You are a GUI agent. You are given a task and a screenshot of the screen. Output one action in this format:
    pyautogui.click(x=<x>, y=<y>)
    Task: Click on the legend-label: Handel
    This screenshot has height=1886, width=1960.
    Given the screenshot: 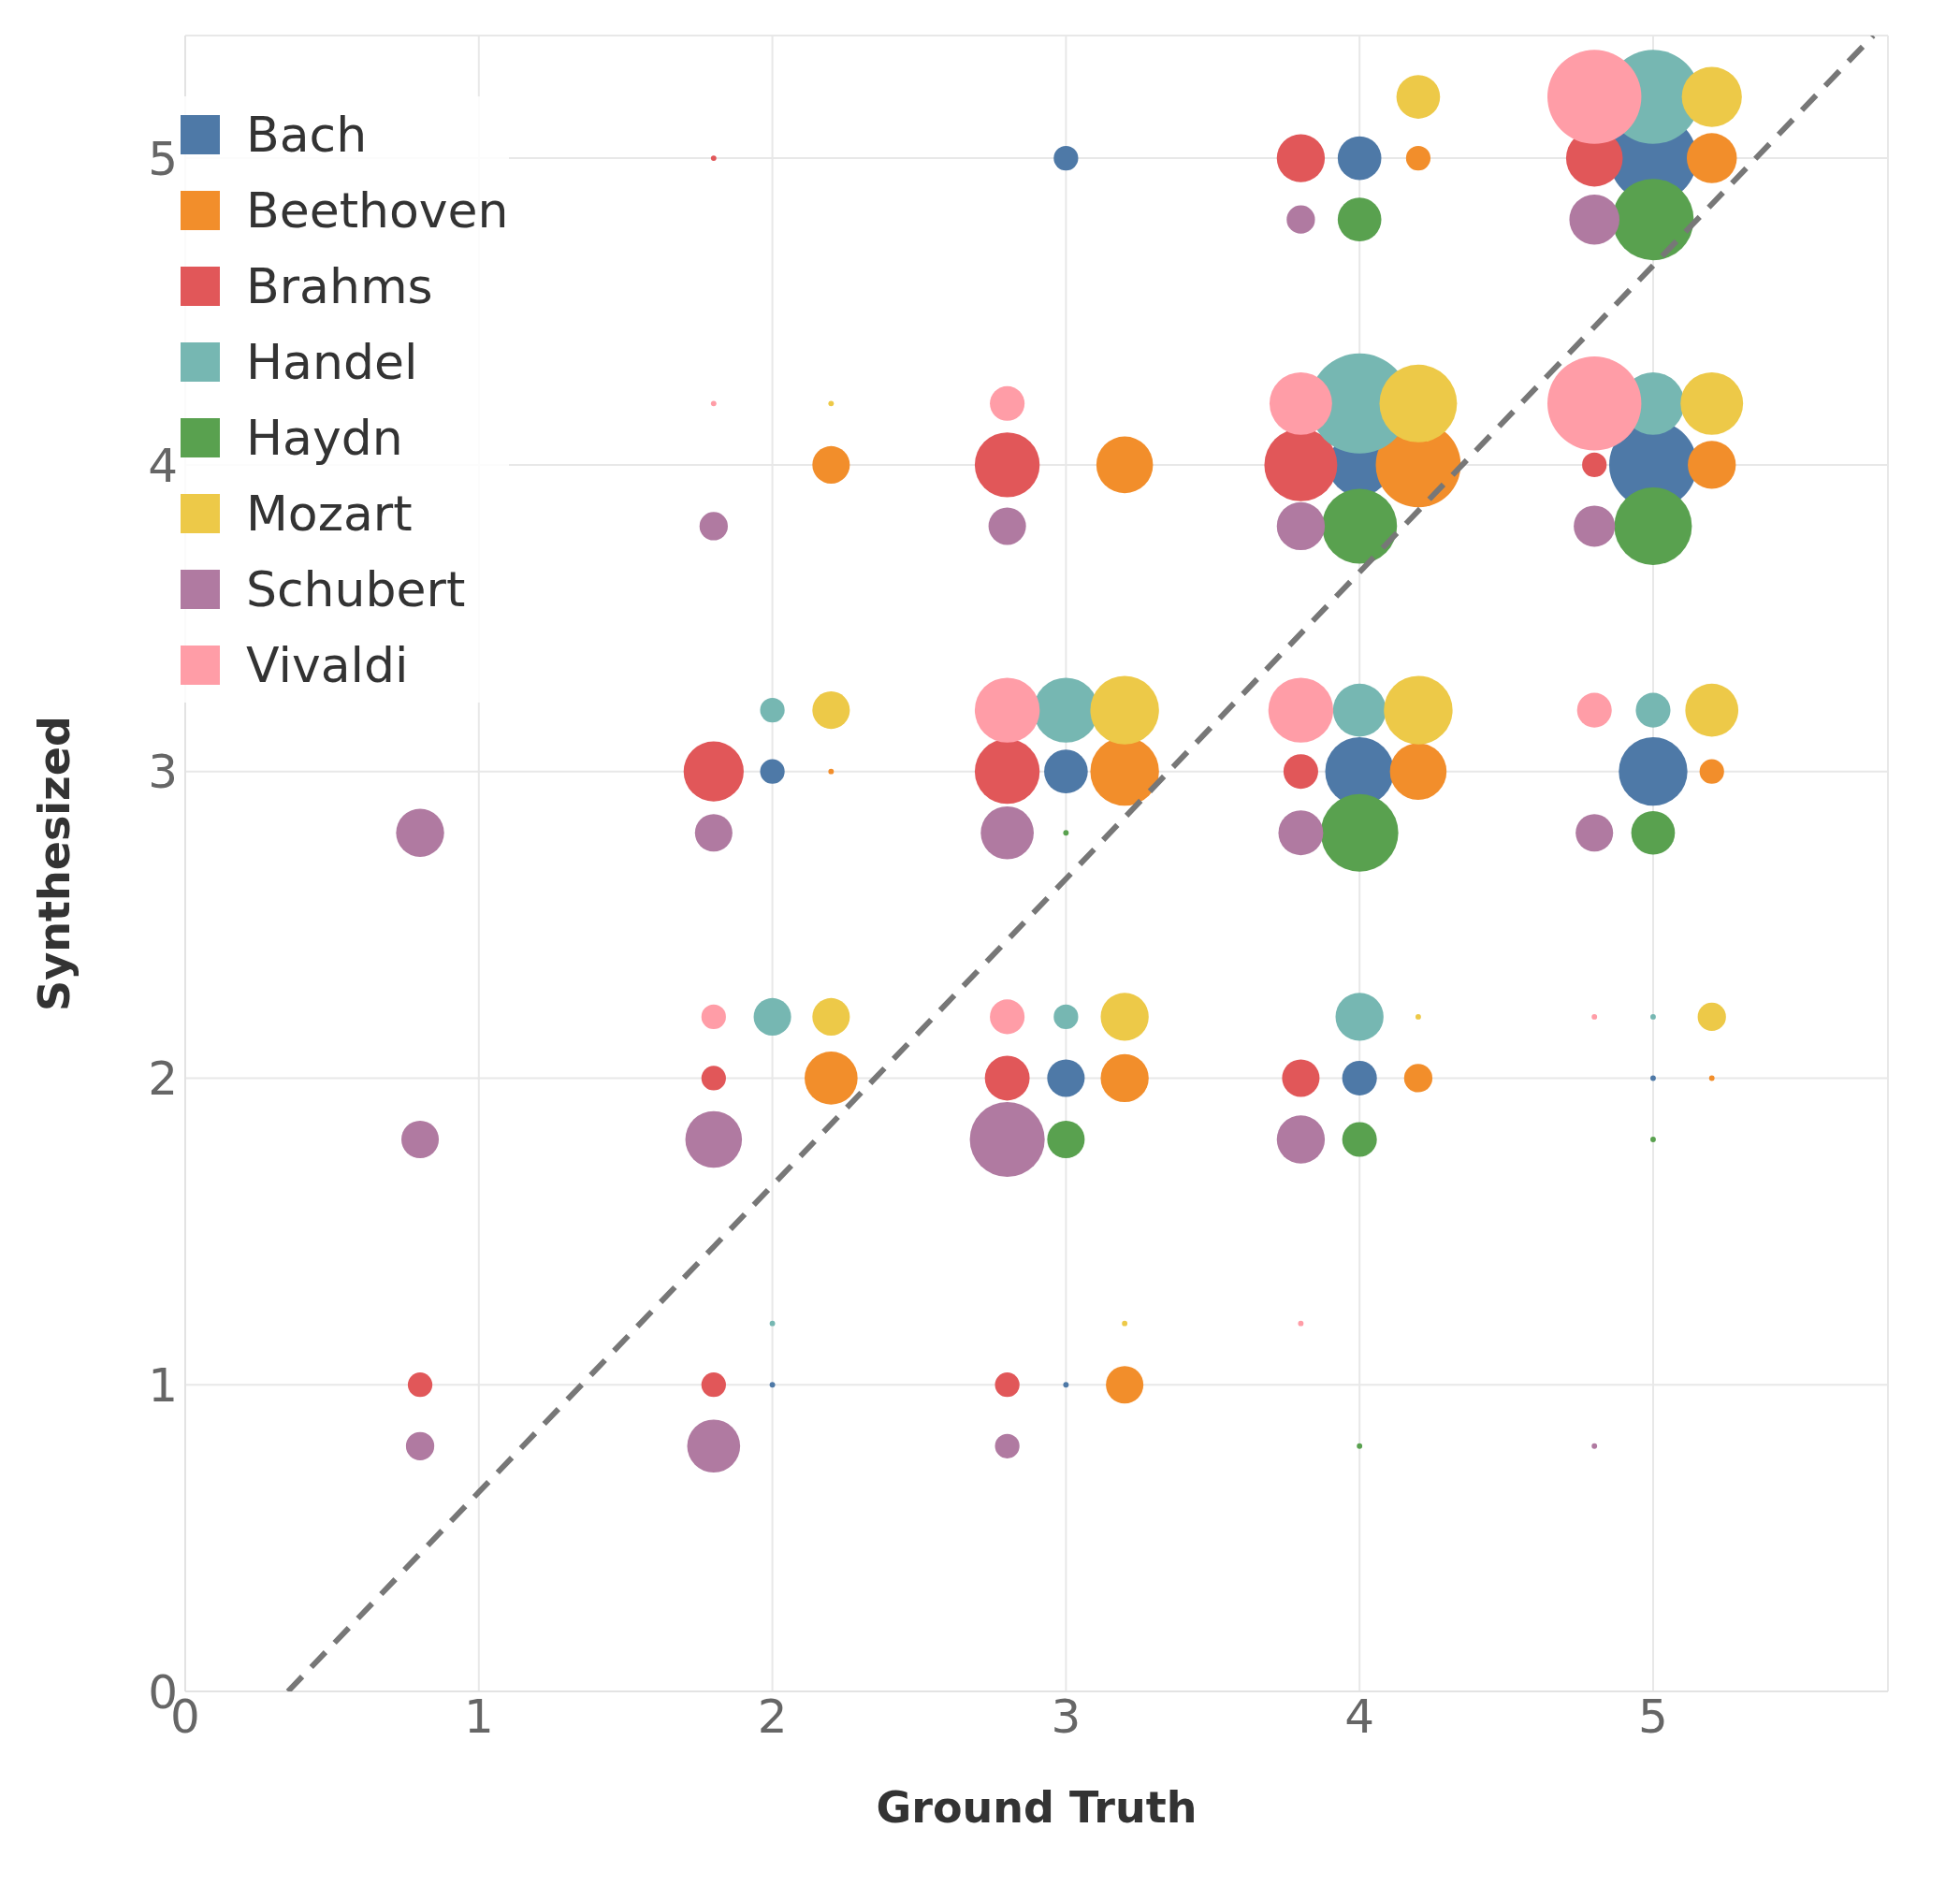 What is the action you would take?
    pyautogui.click(x=332, y=361)
    